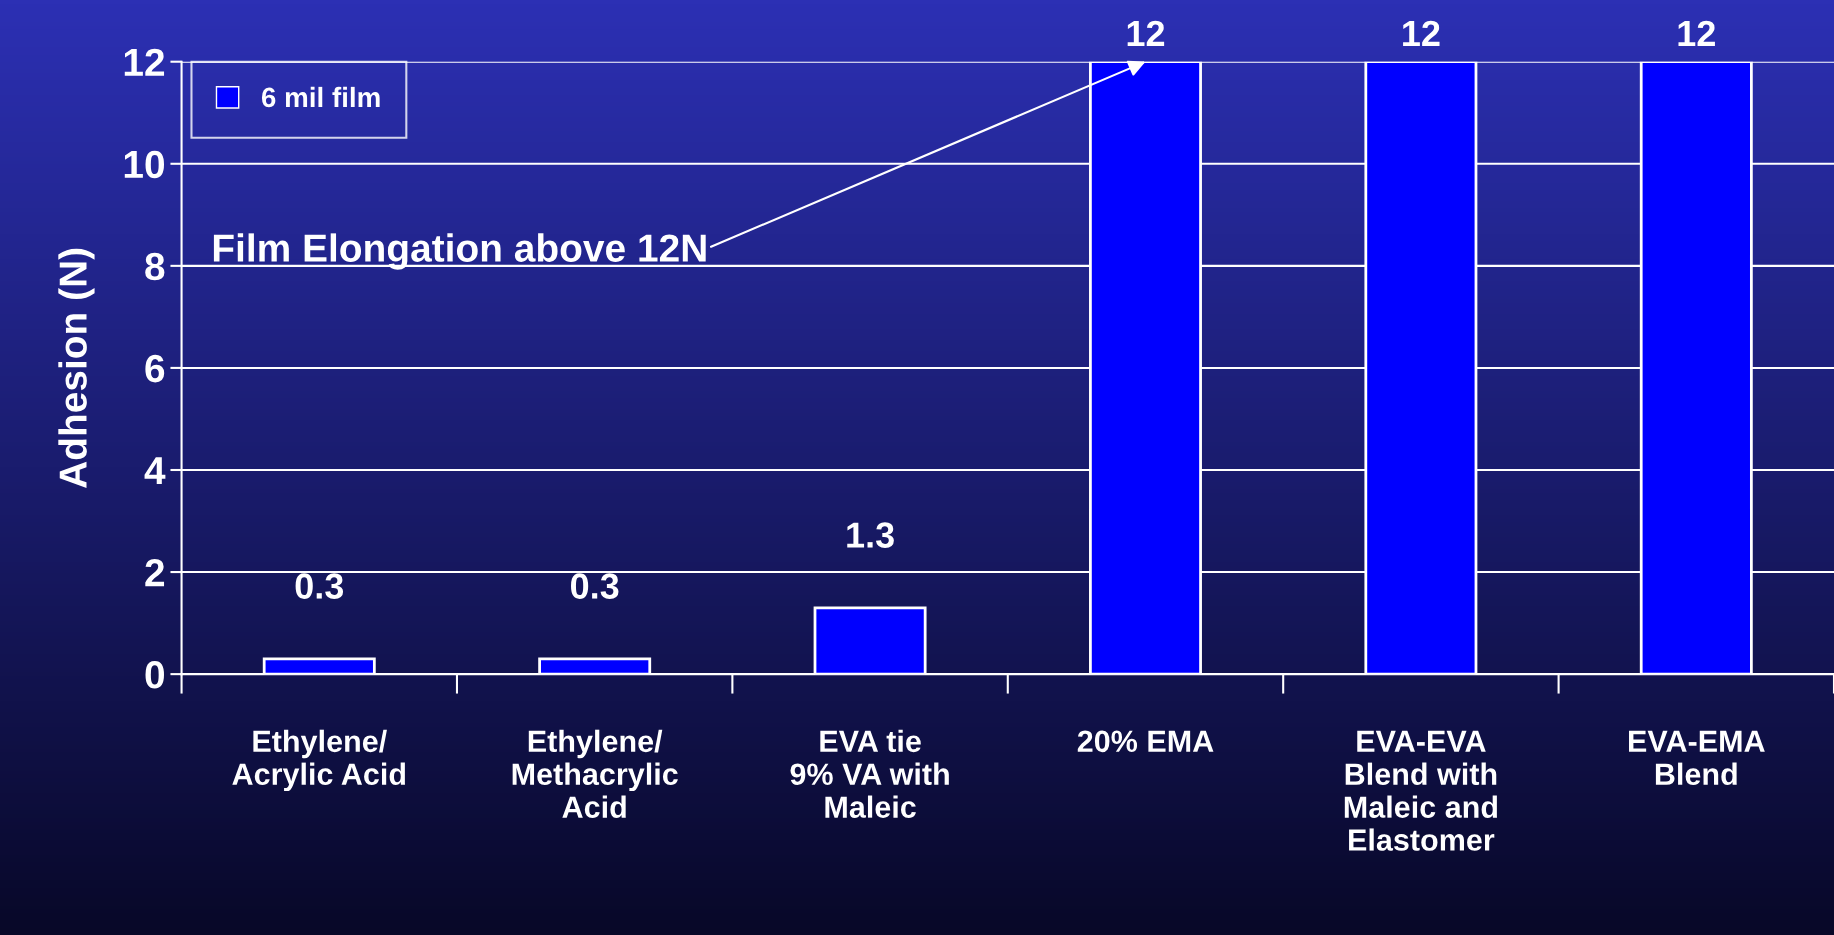 The width and height of the screenshot is (1834, 935). What do you see at coordinates (76, 368) in the screenshot?
I see `y-axis-title: Adhesion (N)` at bounding box center [76, 368].